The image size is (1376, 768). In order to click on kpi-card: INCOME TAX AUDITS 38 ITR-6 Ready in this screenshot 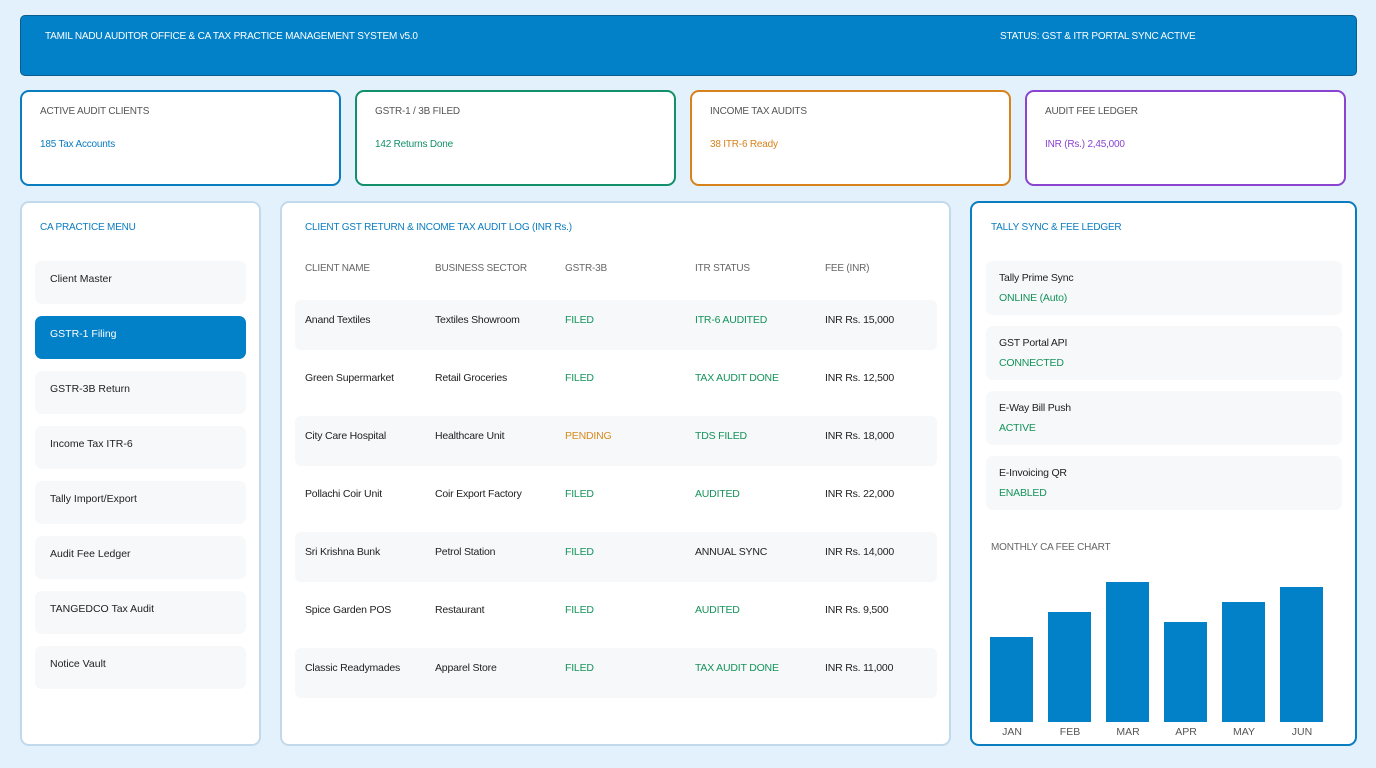, I will do `click(850, 138)`.